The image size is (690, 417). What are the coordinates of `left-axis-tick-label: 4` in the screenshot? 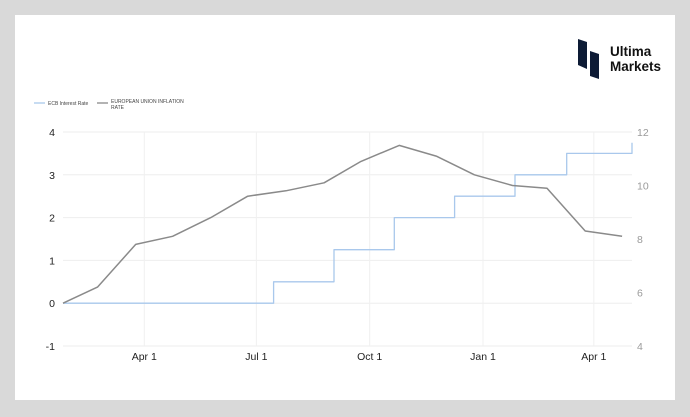 It's located at (52, 133).